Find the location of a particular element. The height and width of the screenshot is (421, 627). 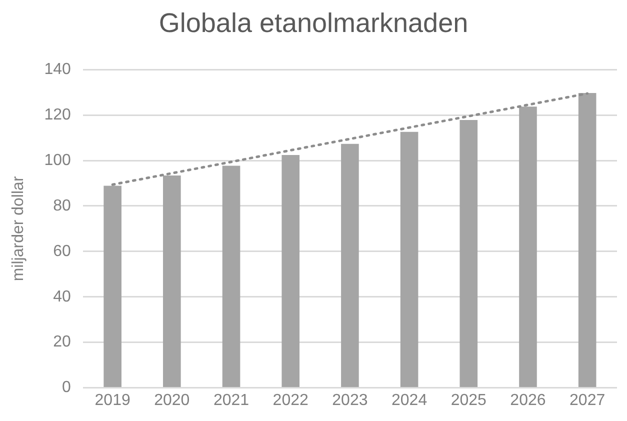

x-tick-label: 2021 is located at coordinates (231, 400).